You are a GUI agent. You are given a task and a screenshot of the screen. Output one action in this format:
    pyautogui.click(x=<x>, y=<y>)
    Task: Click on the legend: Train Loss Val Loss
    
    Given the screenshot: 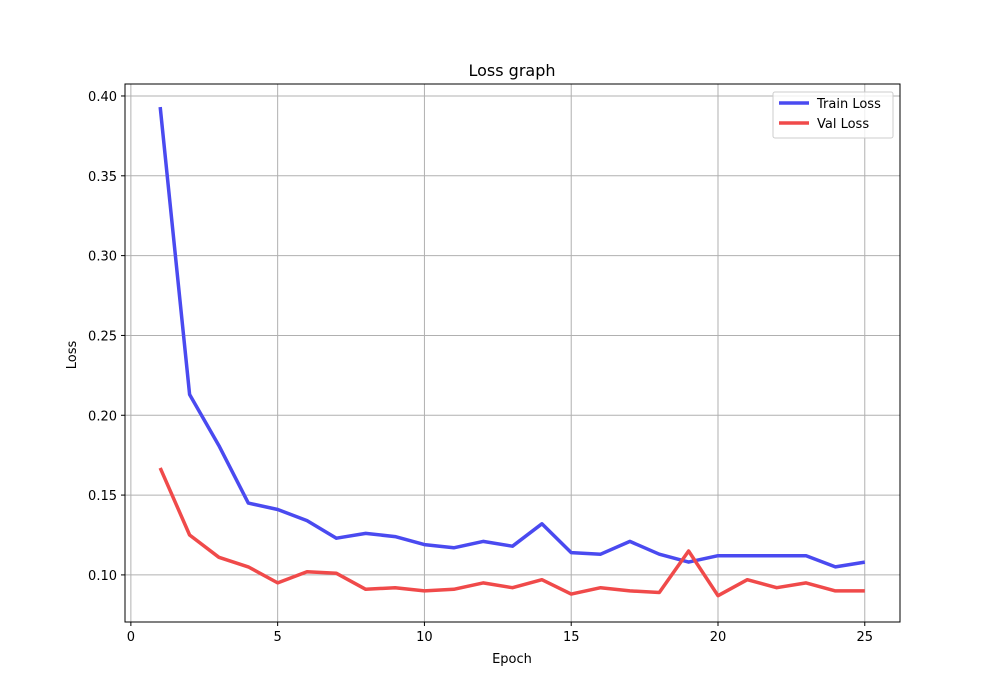 What is the action you would take?
    pyautogui.click(x=833, y=115)
    